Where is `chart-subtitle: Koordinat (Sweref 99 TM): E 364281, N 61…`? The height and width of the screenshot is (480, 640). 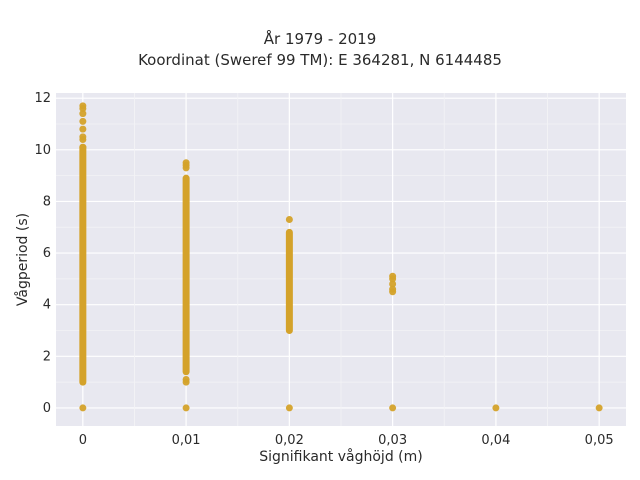 chart-subtitle: Koordinat (Sweref 99 TM): E 364281, N 61… is located at coordinates (320, 60).